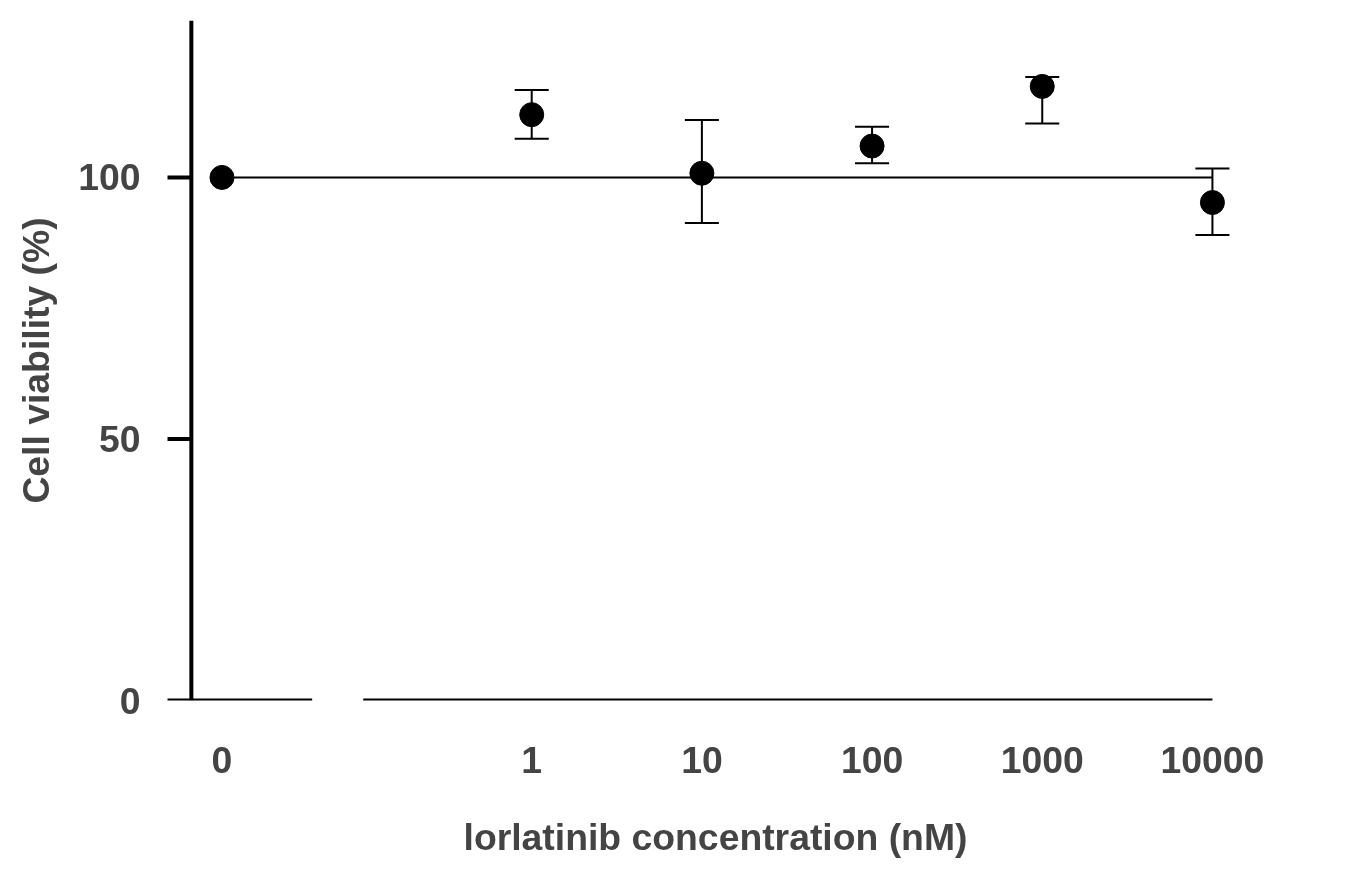  What do you see at coordinates (872, 759) in the screenshot?
I see `x-tick-label: 100` at bounding box center [872, 759].